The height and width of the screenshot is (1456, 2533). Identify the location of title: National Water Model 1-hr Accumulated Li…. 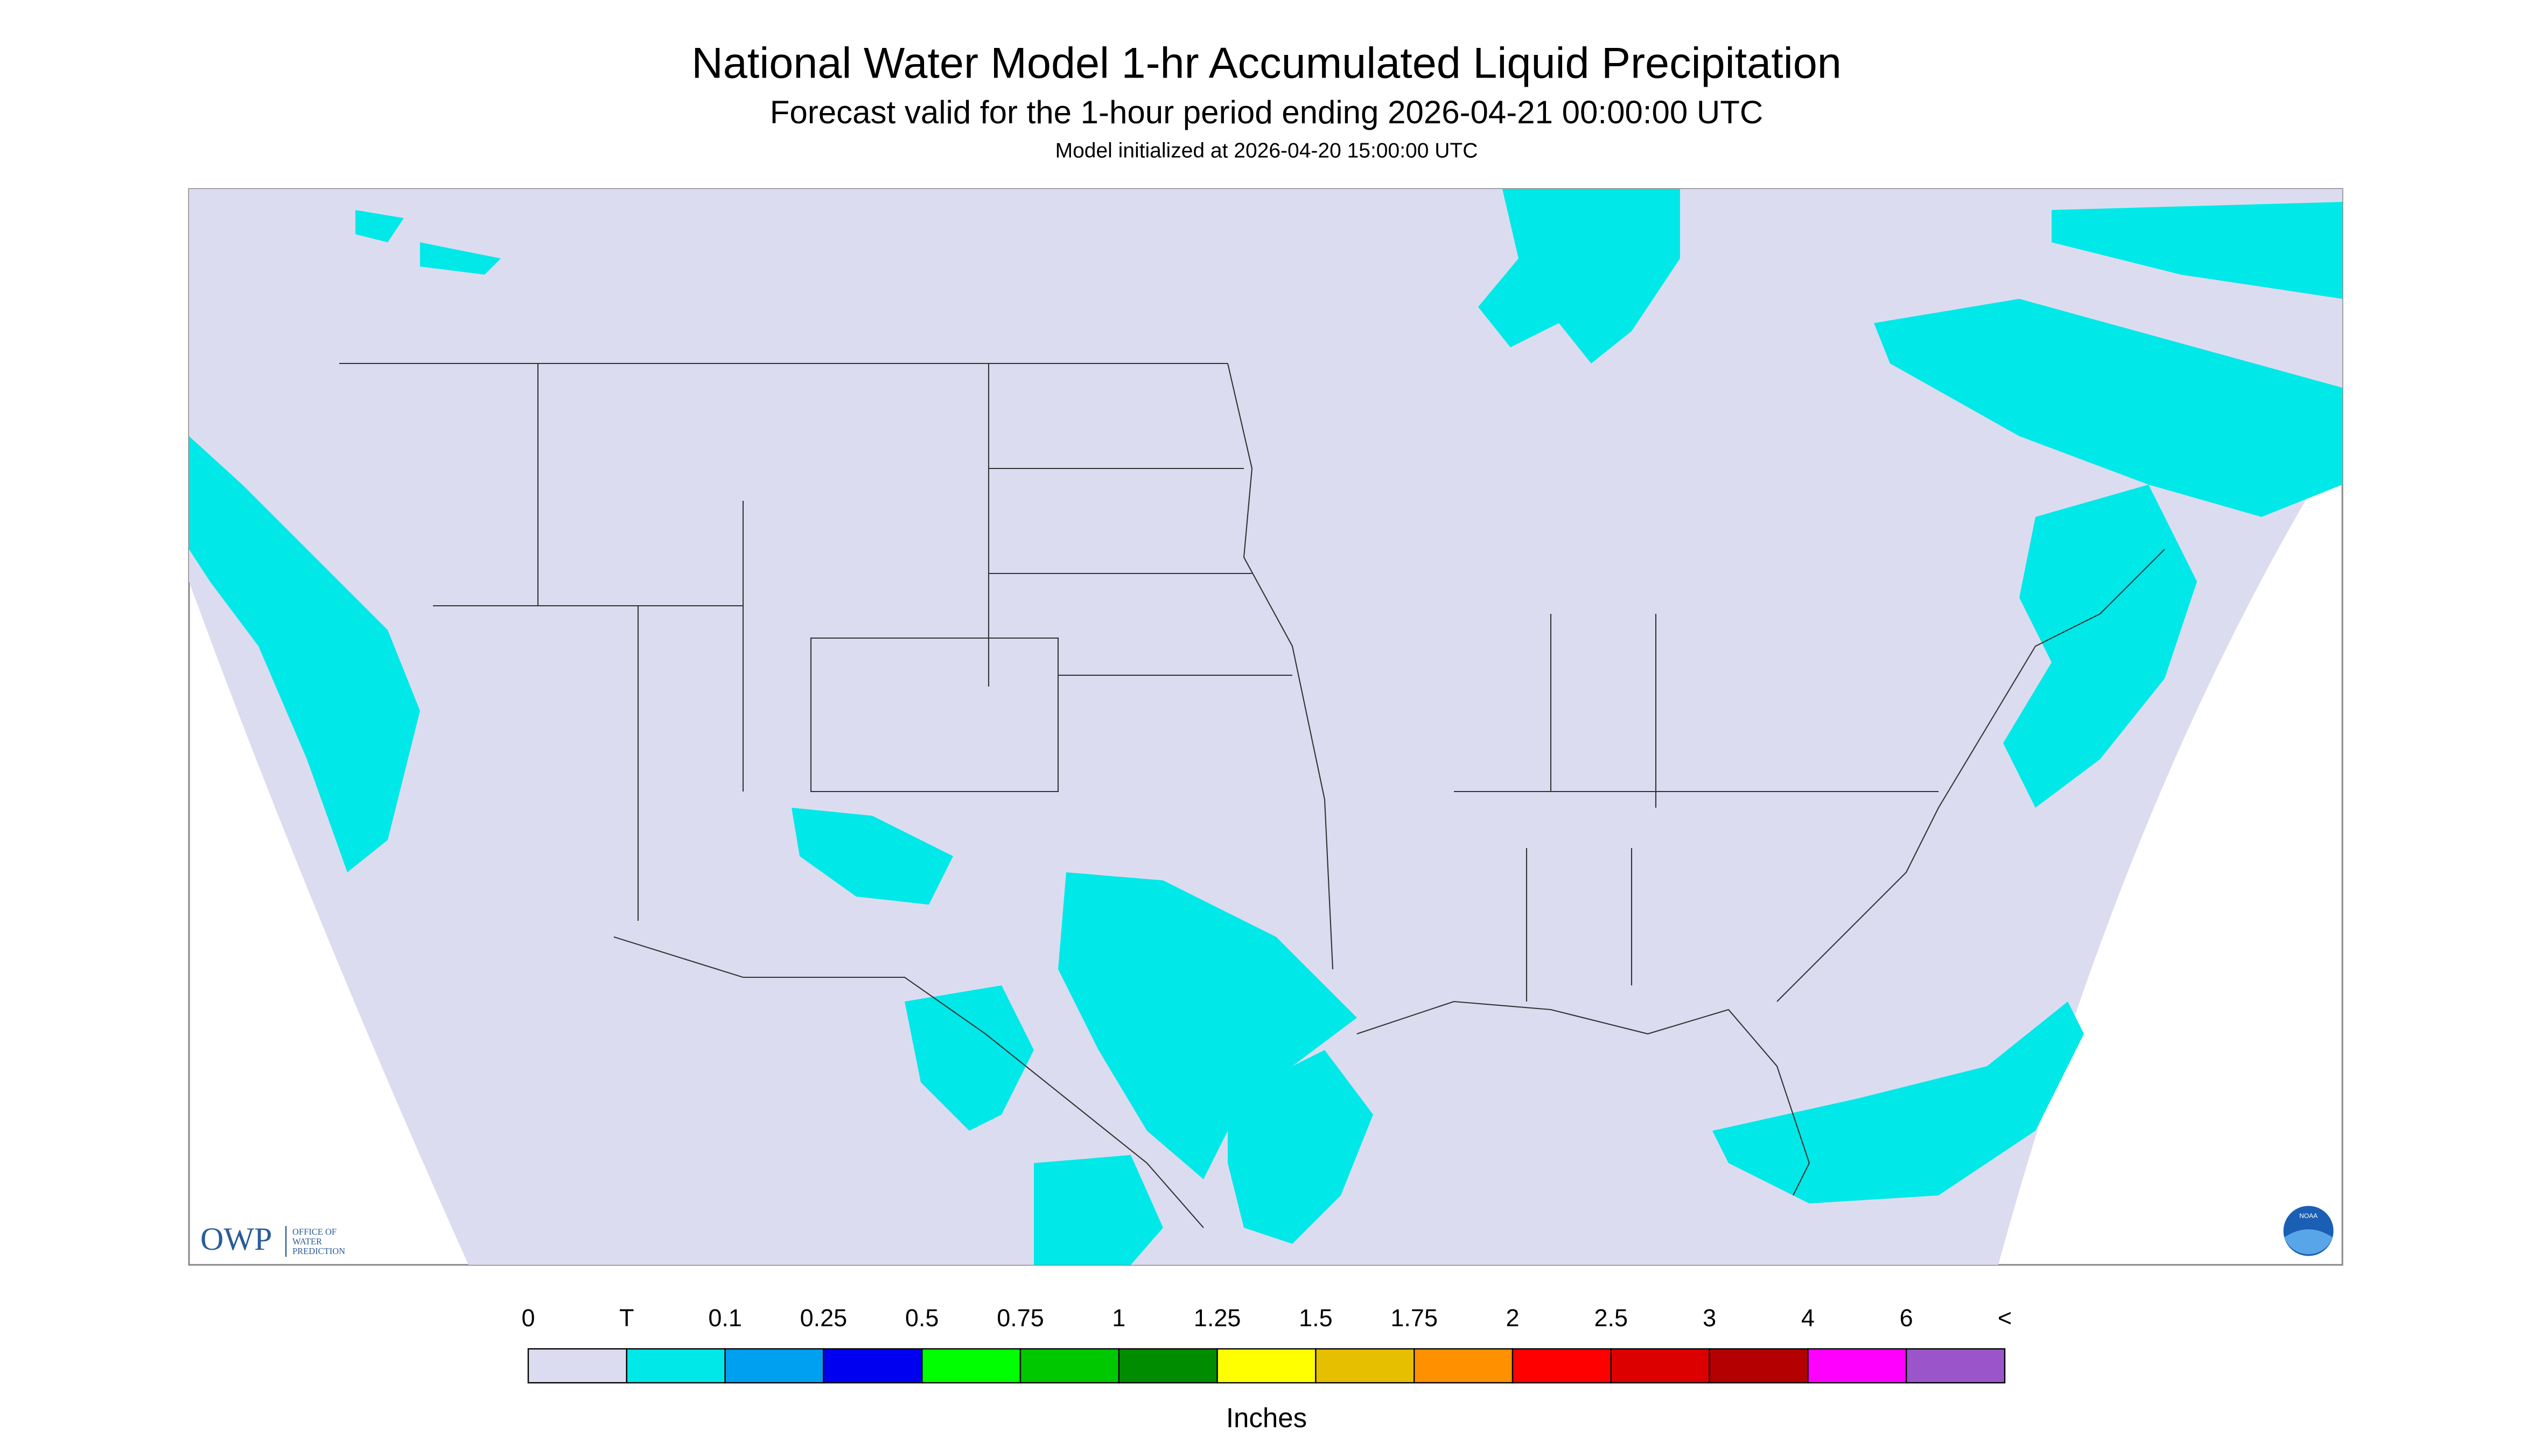
(1266, 63).